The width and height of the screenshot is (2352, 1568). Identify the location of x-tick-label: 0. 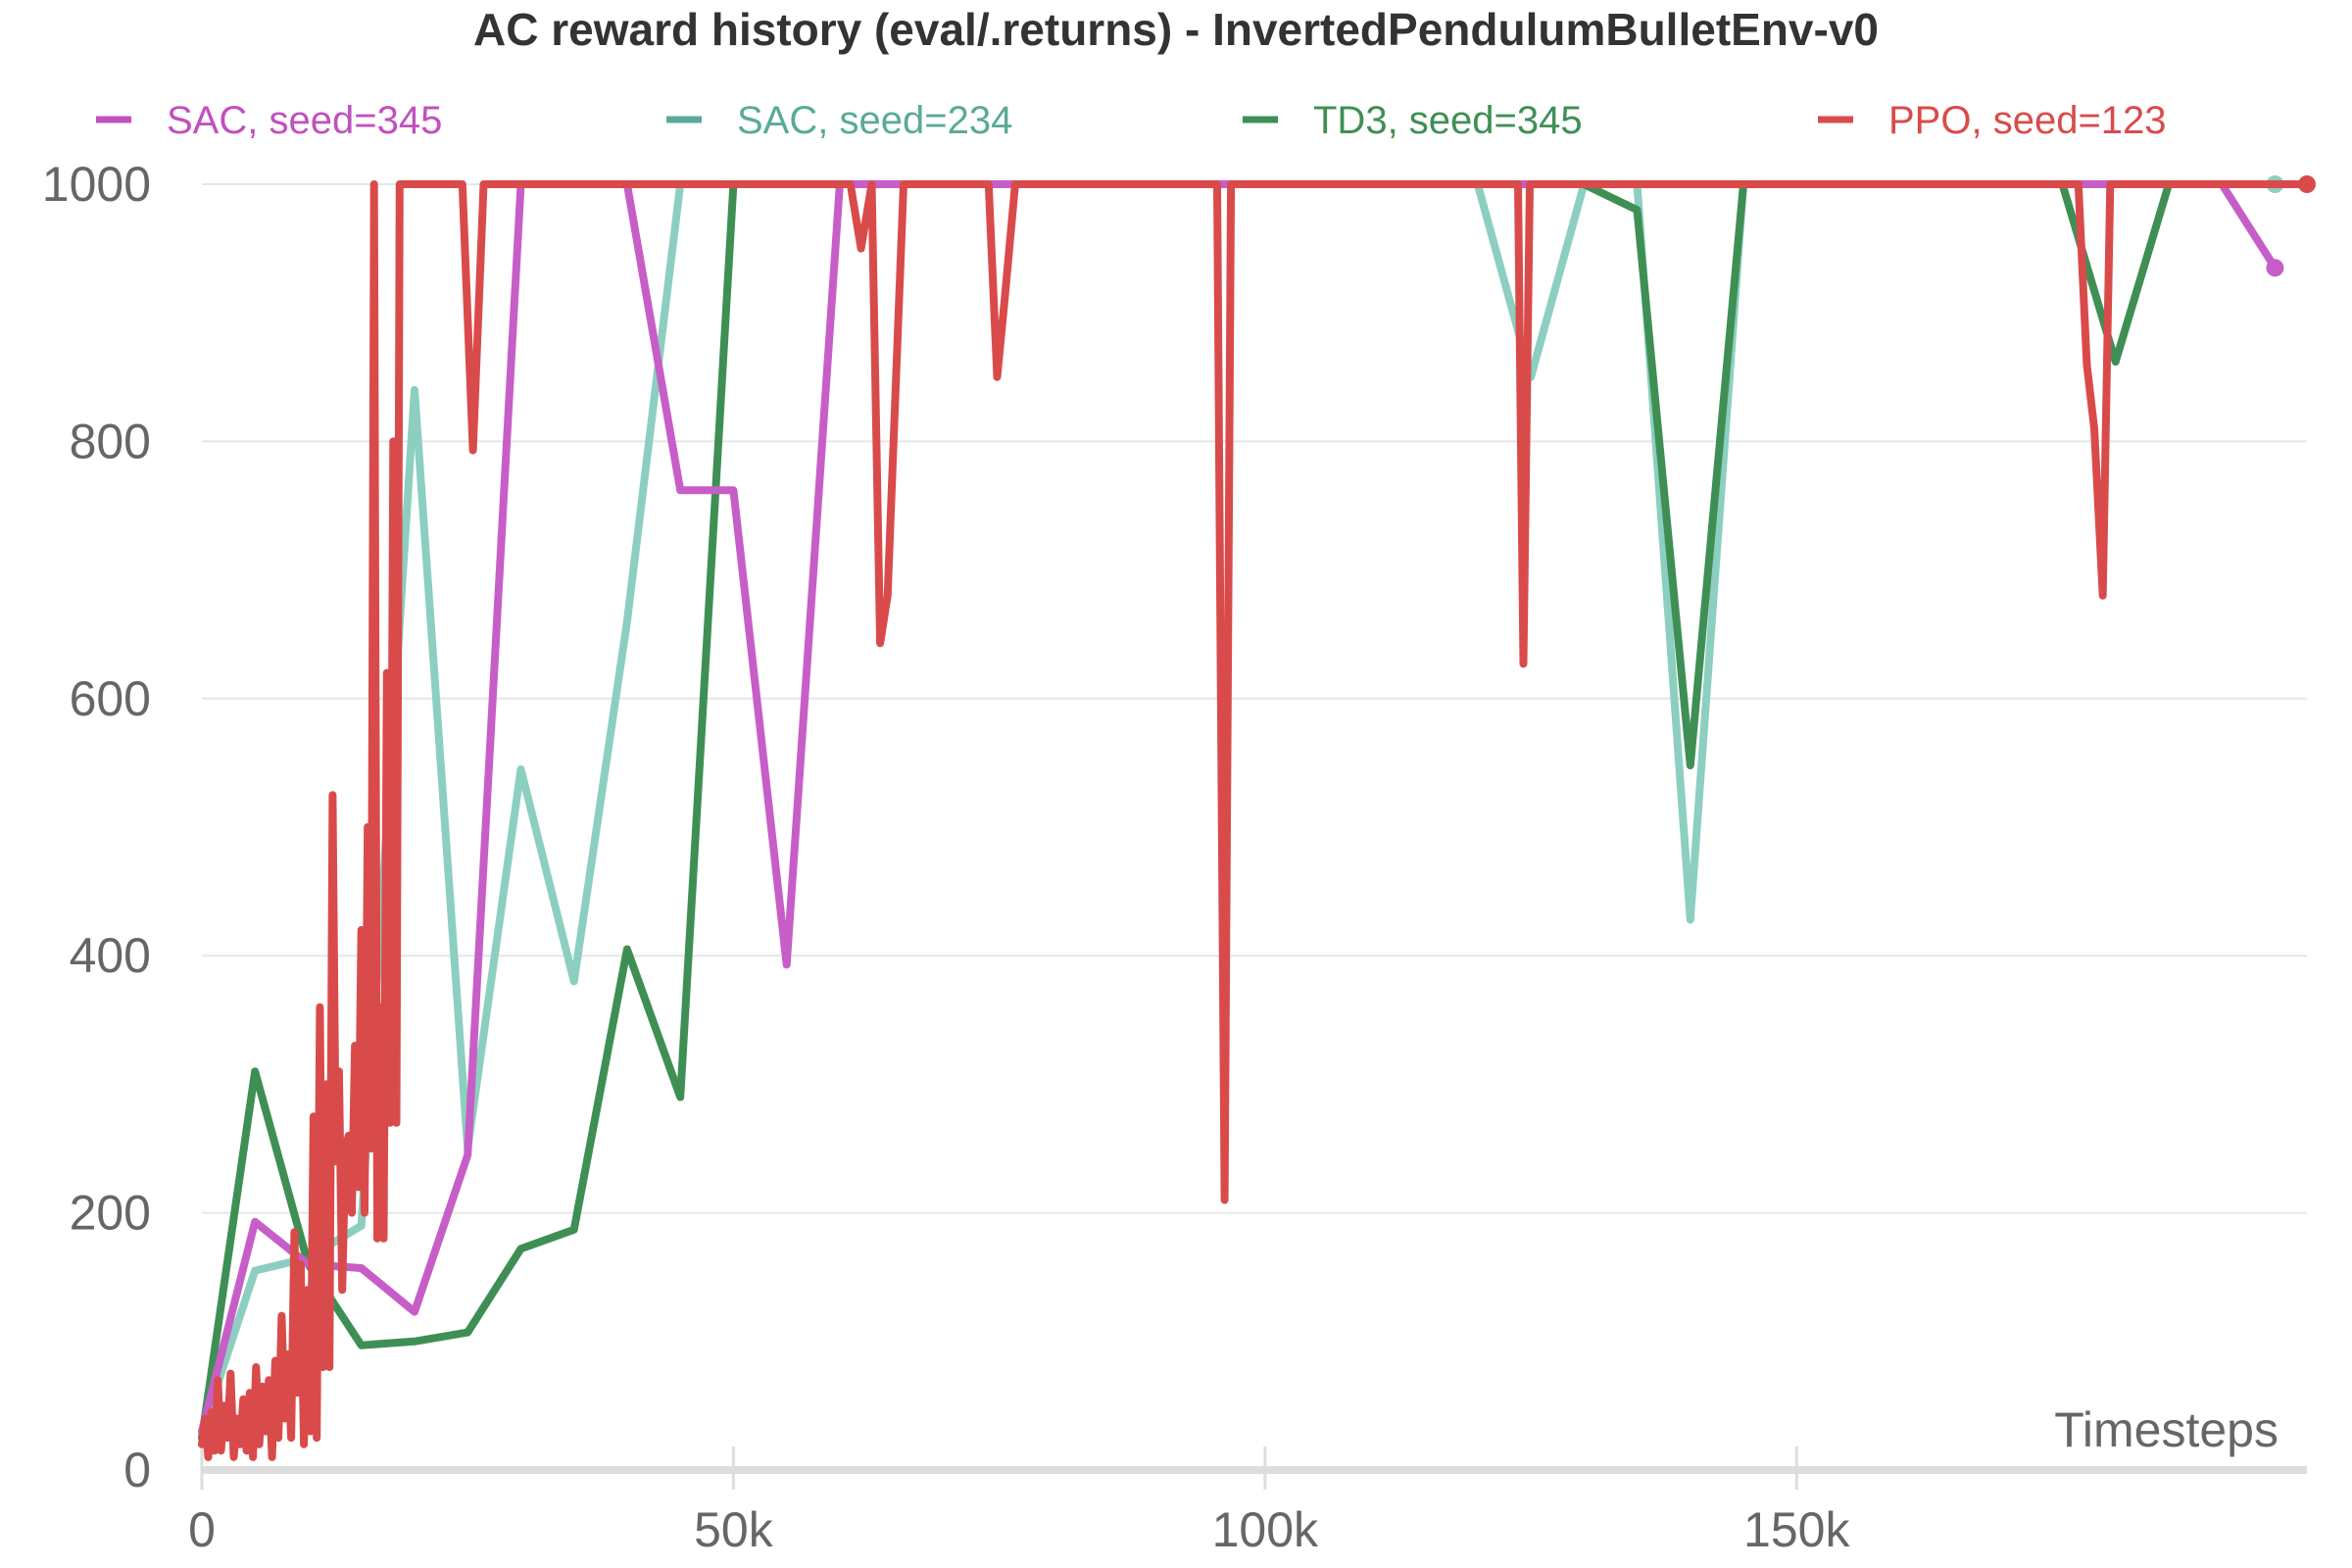
(202, 1529).